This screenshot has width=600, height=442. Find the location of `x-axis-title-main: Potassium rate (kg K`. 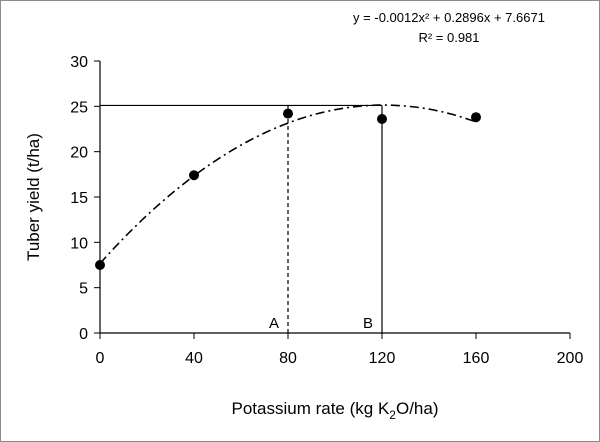

x-axis-title-main: Potassium rate (kg K is located at coordinates (311, 408).